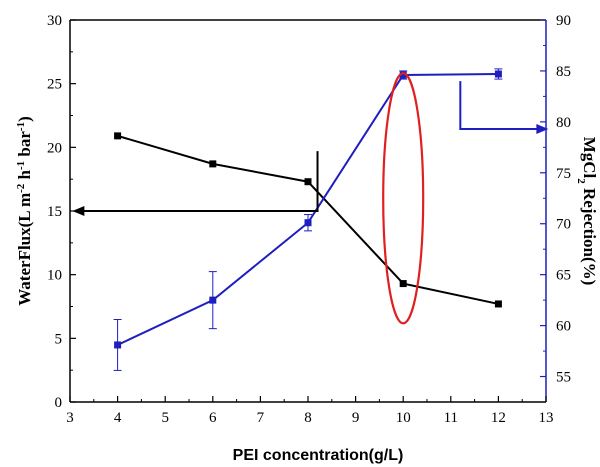  What do you see at coordinates (59, 339) in the screenshot?
I see `y-left-tick-label: 5` at bounding box center [59, 339].